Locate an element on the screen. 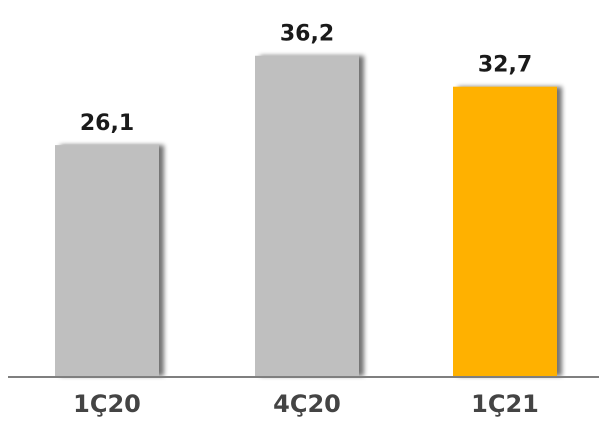 This screenshot has height=422, width=599. bar-value-label-1: 26,1 is located at coordinates (107, 123).